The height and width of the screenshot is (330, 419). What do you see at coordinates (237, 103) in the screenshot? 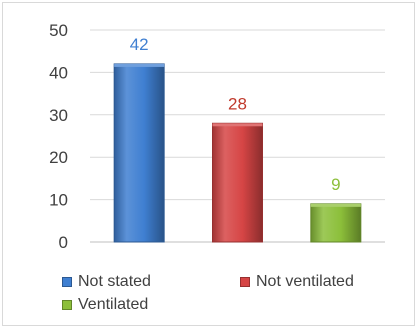
I see `data-label: 28` at bounding box center [237, 103].